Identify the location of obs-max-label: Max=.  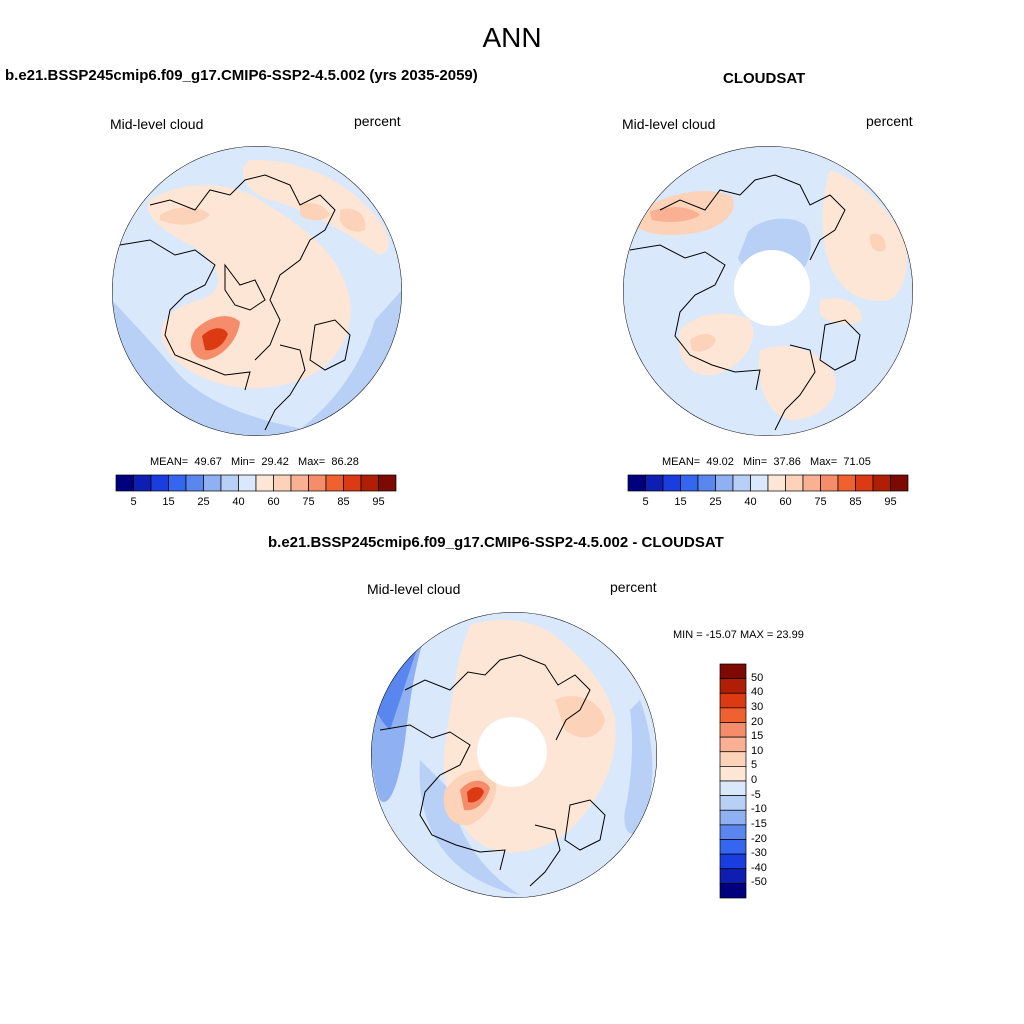
(824, 462).